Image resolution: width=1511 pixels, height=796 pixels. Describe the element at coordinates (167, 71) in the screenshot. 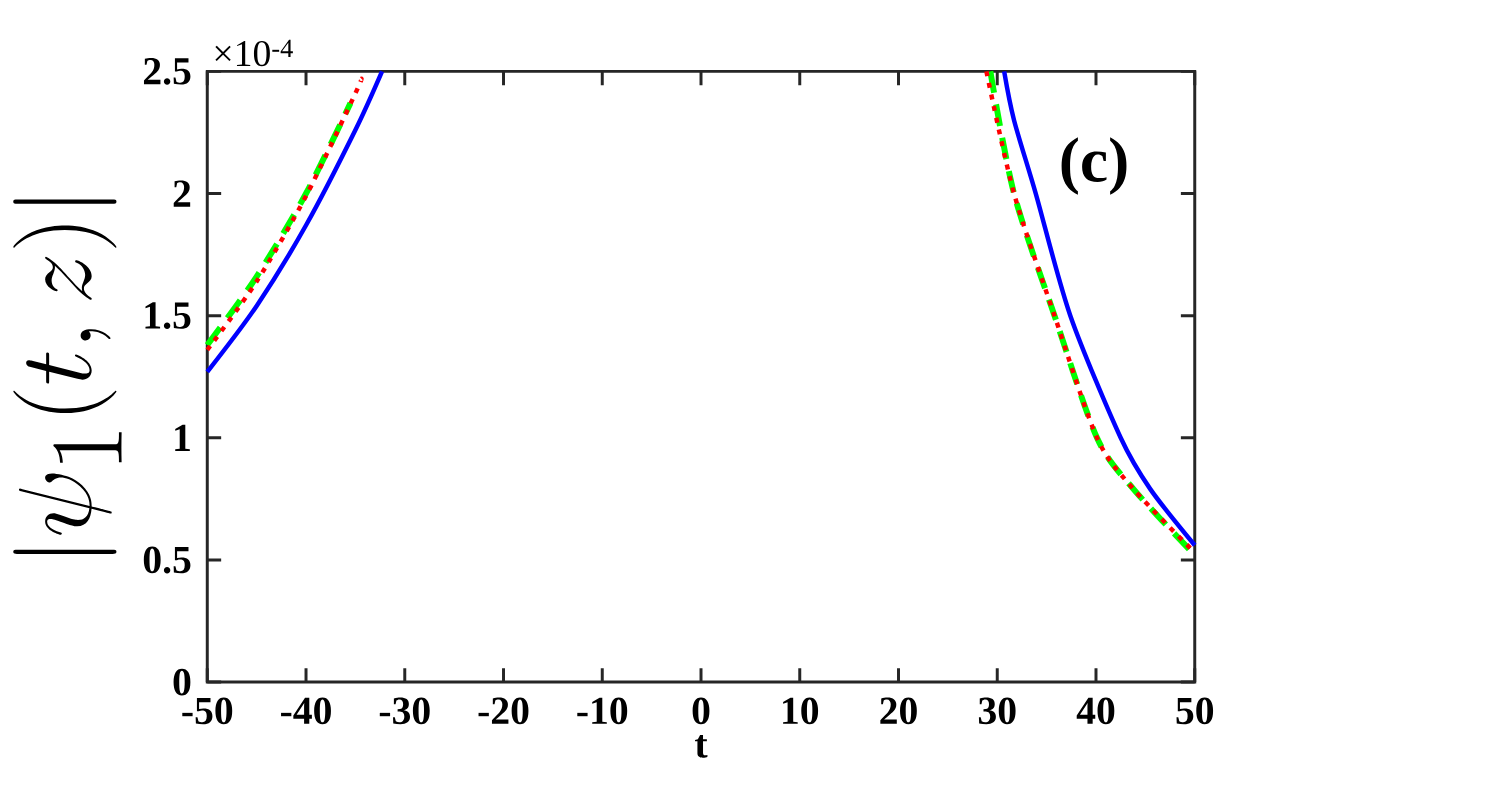

I see `y-tick-label: 2.5` at that location.